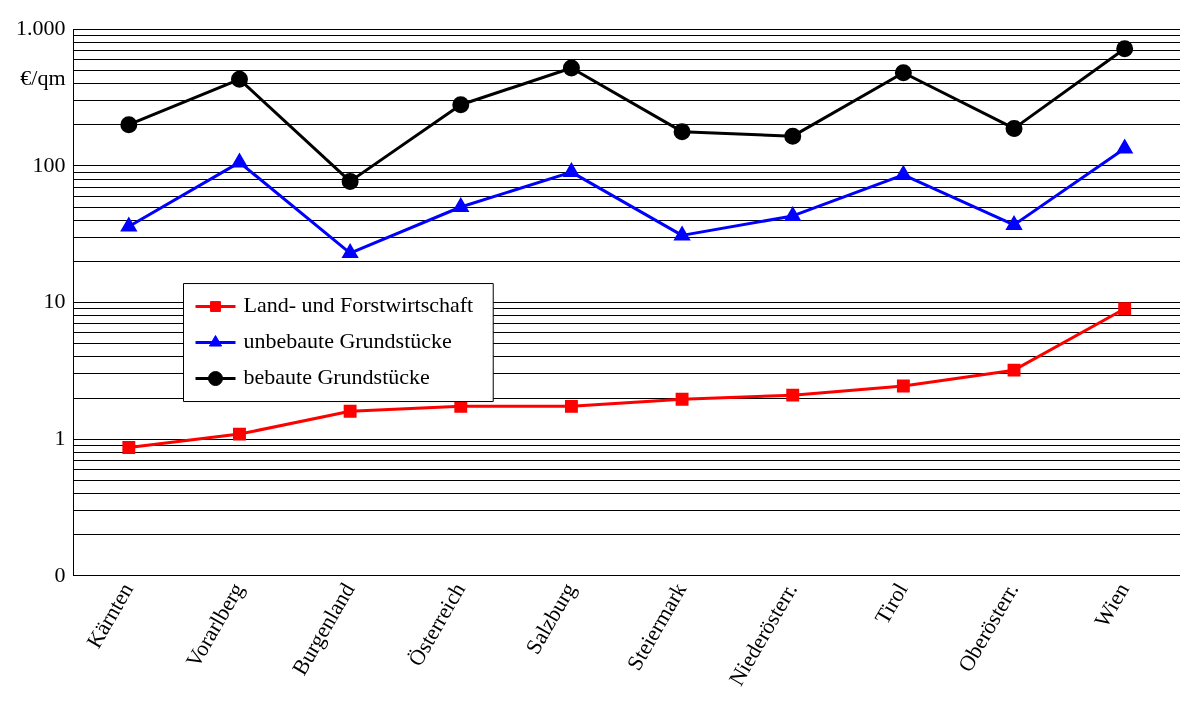 The height and width of the screenshot is (702, 1198). What do you see at coordinates (60, 574) in the screenshot?
I see `y-tick-label: 0` at bounding box center [60, 574].